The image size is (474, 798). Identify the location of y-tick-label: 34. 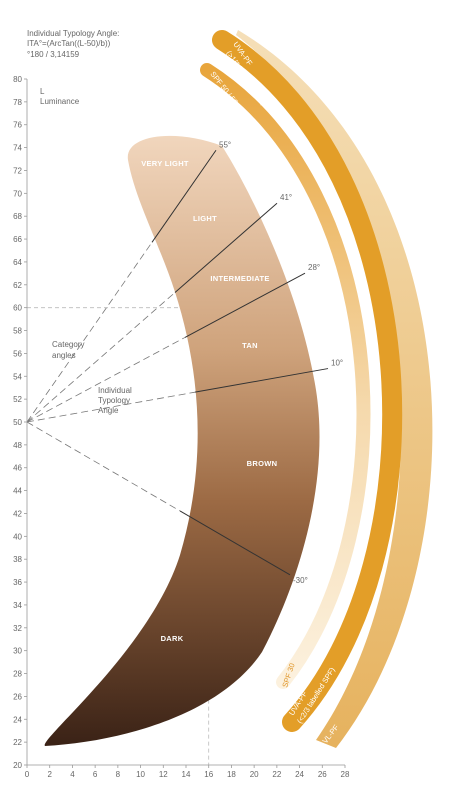
(17, 605).